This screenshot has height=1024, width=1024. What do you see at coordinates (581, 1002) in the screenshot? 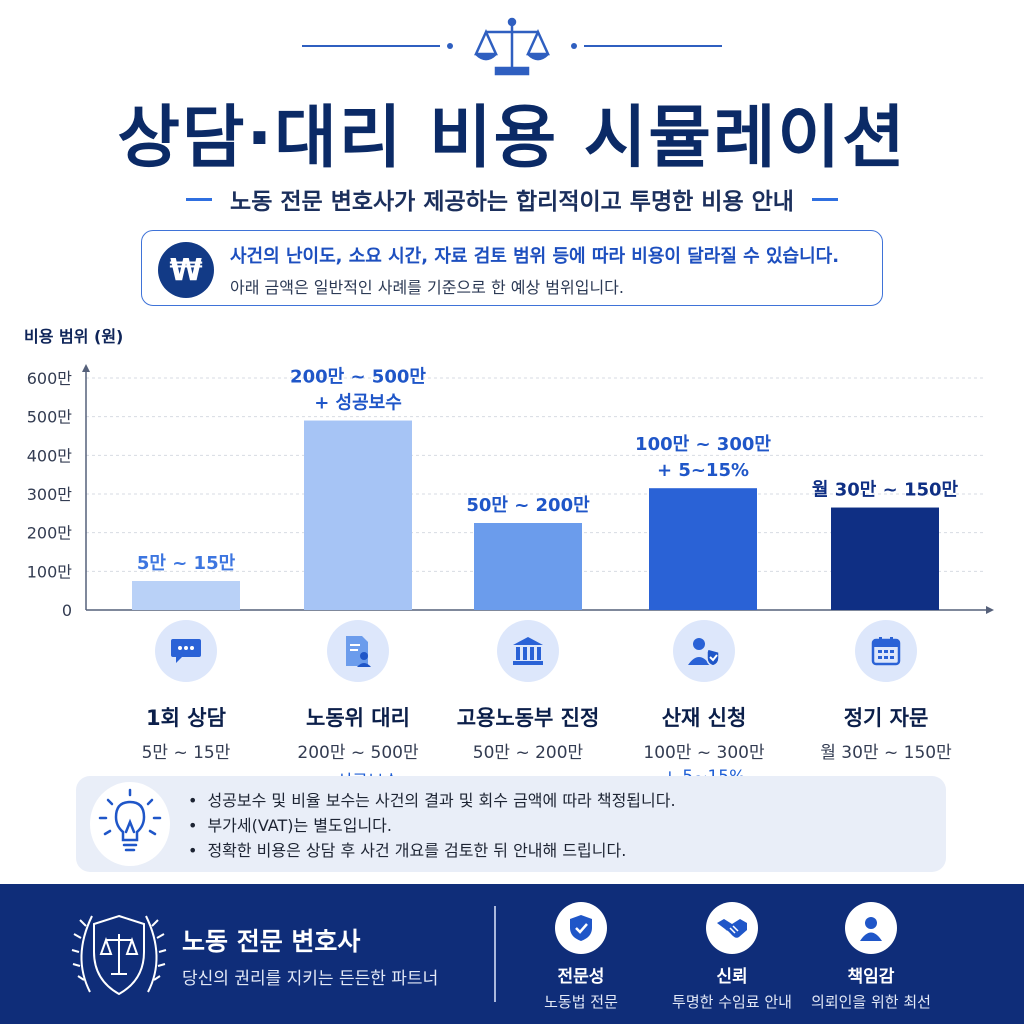
I see `feature-desc: 노동법 전문` at bounding box center [581, 1002].